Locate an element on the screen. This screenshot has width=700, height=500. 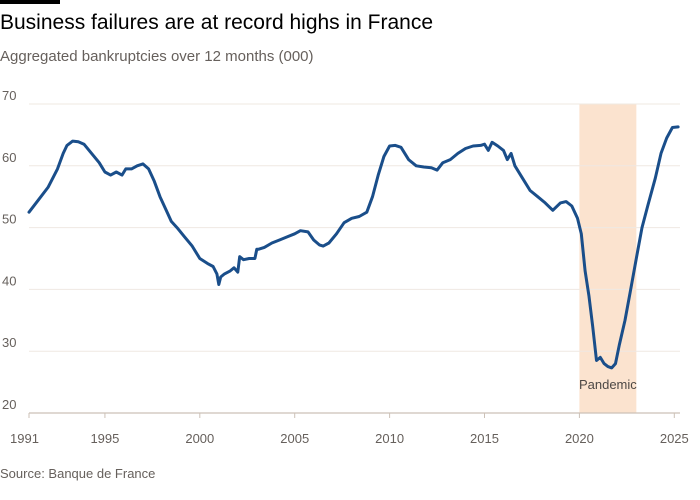
pandemic-label: Pandemic is located at coordinates (608, 384).